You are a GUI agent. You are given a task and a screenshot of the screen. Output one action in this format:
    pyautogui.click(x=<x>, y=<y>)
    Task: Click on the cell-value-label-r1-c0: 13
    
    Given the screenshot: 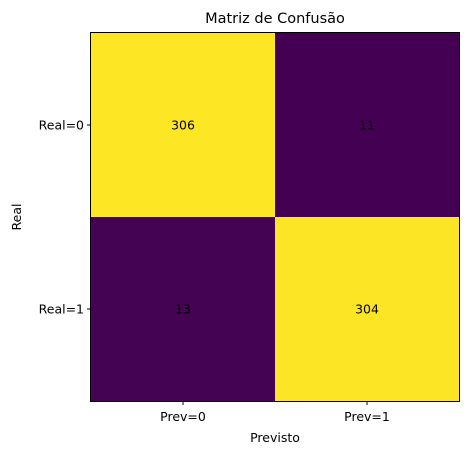 What is the action you would take?
    pyautogui.click(x=183, y=309)
    